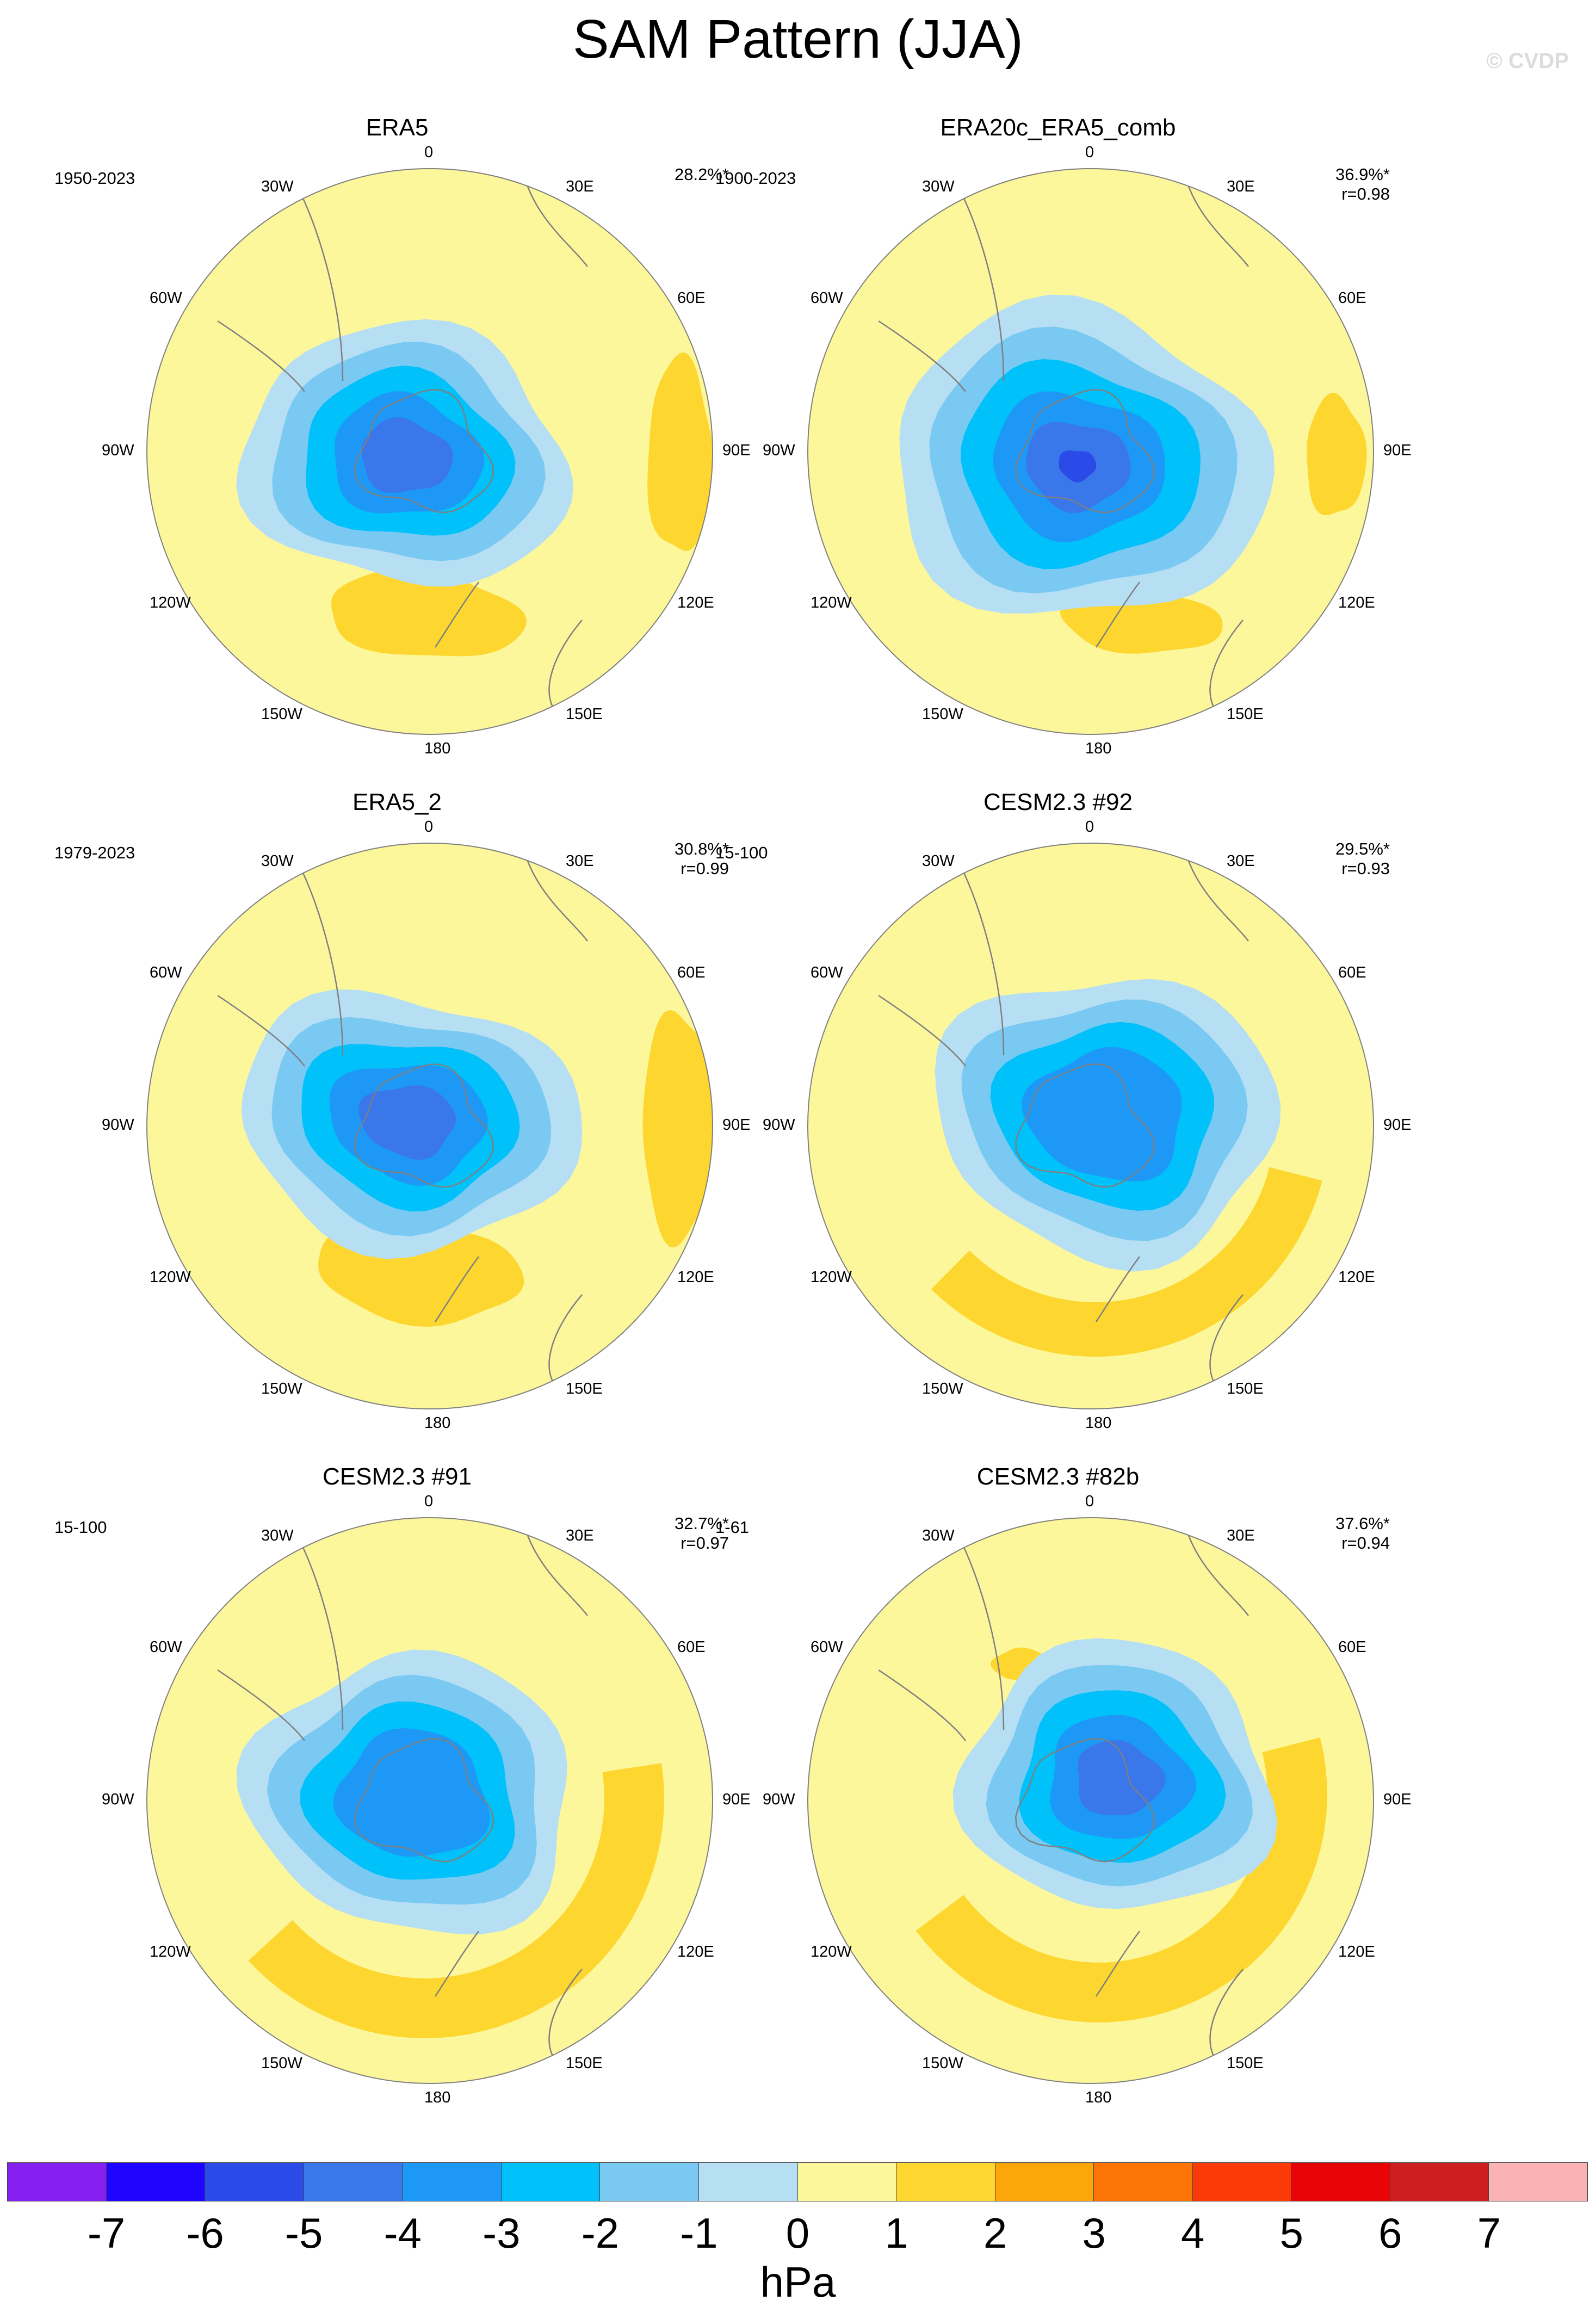 The height and width of the screenshot is (2307, 1596). Describe the element at coordinates (397, 802) in the screenshot. I see `panel-title: ERA5_2` at that location.